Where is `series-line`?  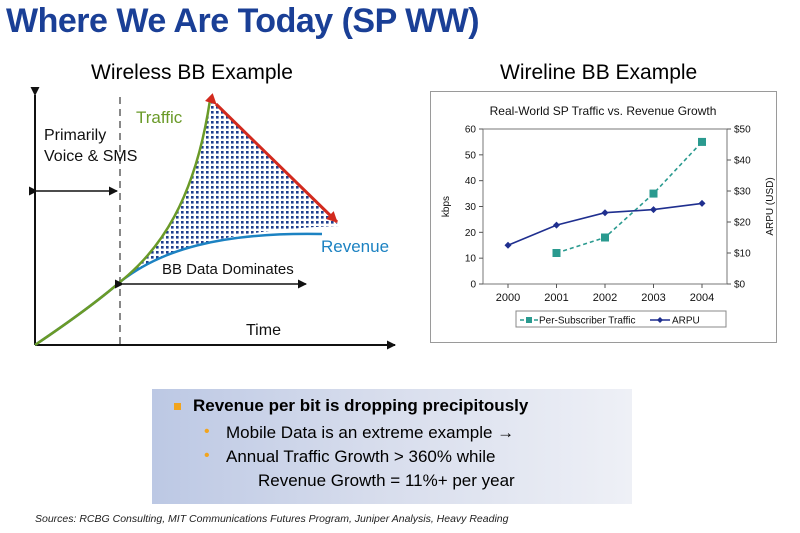 series-line is located at coordinates (629, 197).